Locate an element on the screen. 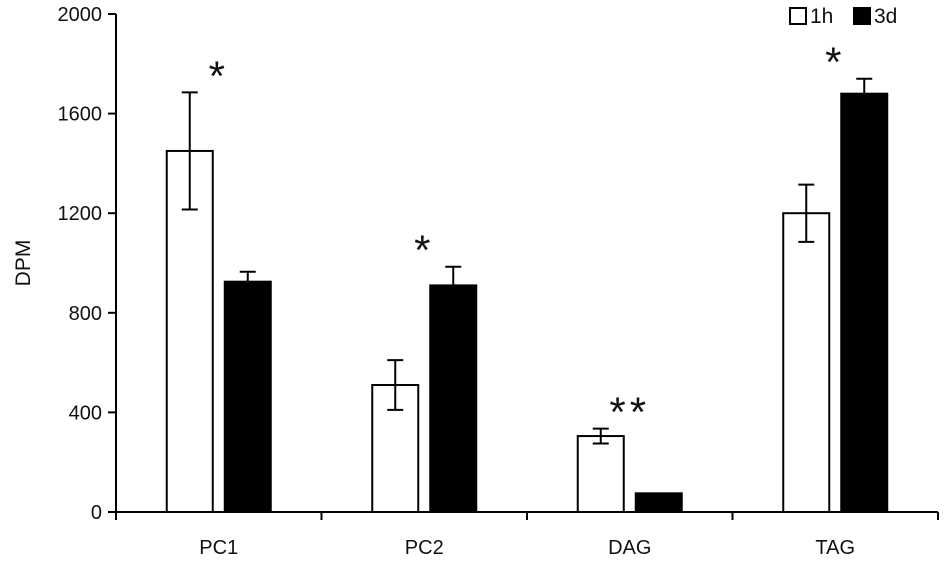 The image size is (950, 567). x-category-label: DAG is located at coordinates (629, 548).